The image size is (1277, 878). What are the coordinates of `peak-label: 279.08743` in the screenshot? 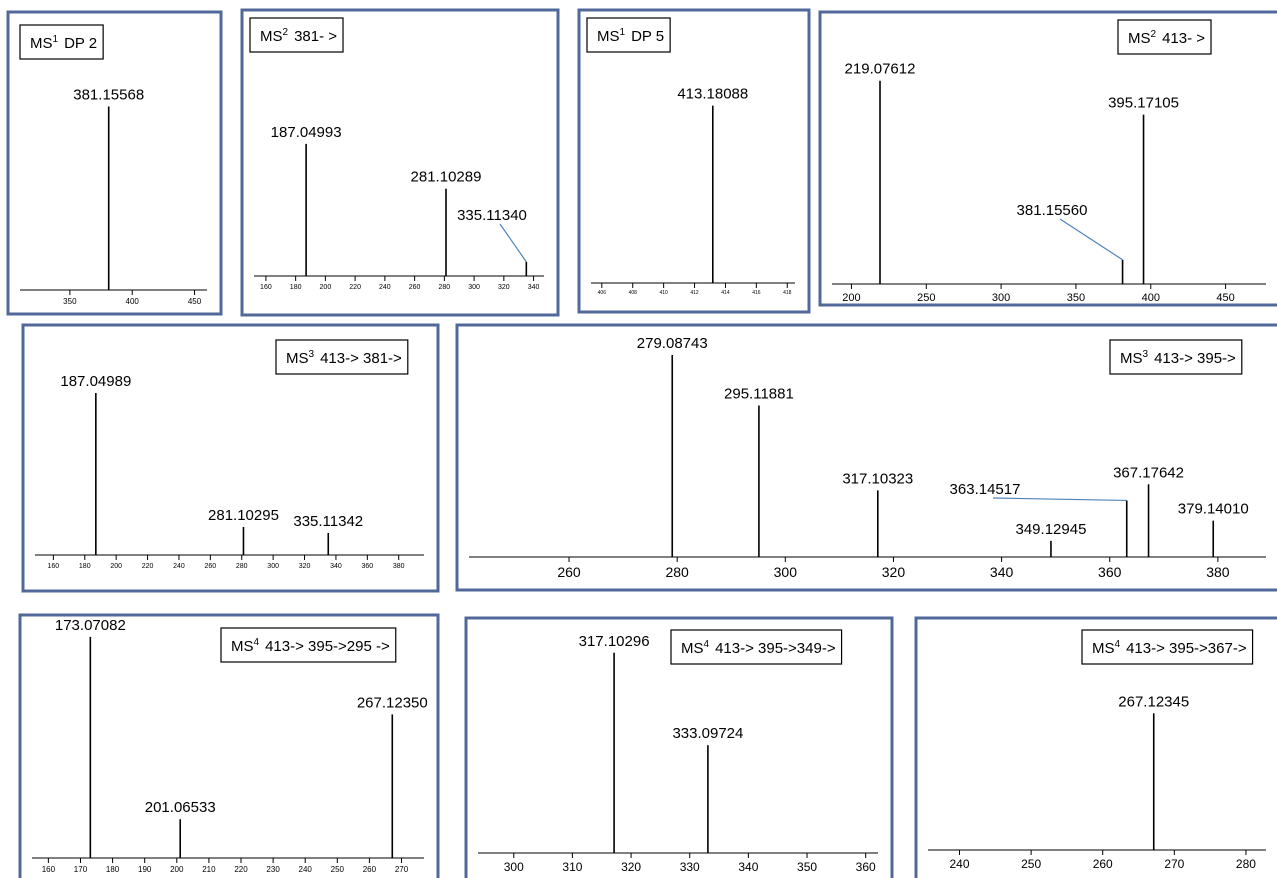 It's located at (672, 343).